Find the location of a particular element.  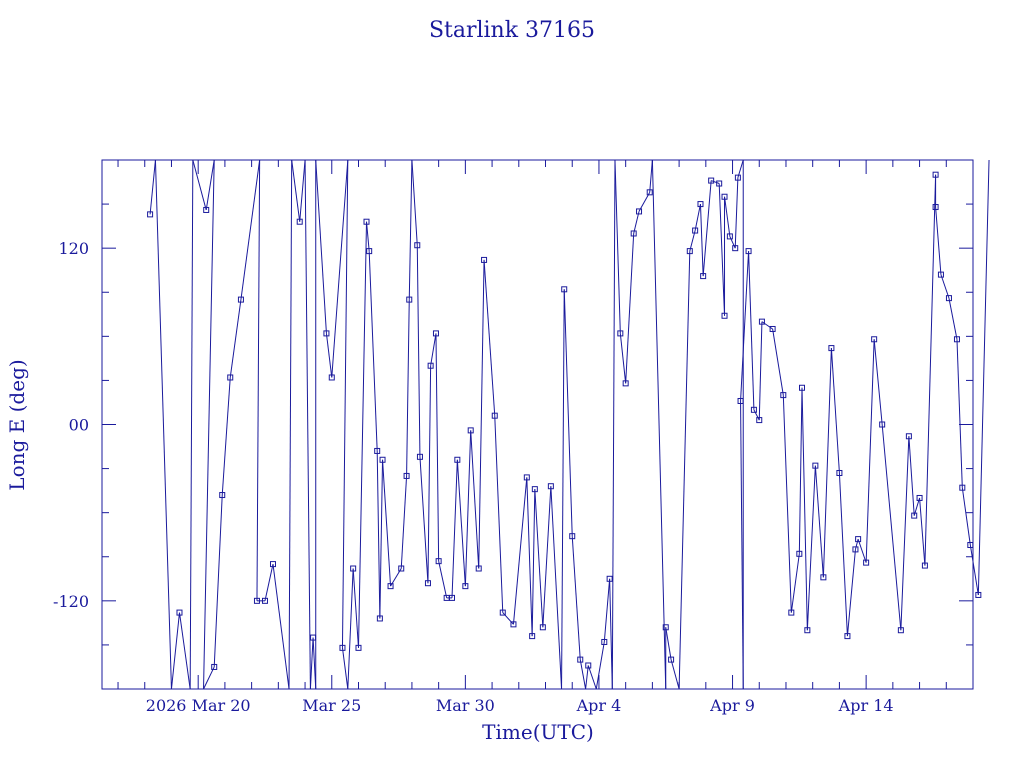

y-tick-label: 00 is located at coordinates (79, 425).